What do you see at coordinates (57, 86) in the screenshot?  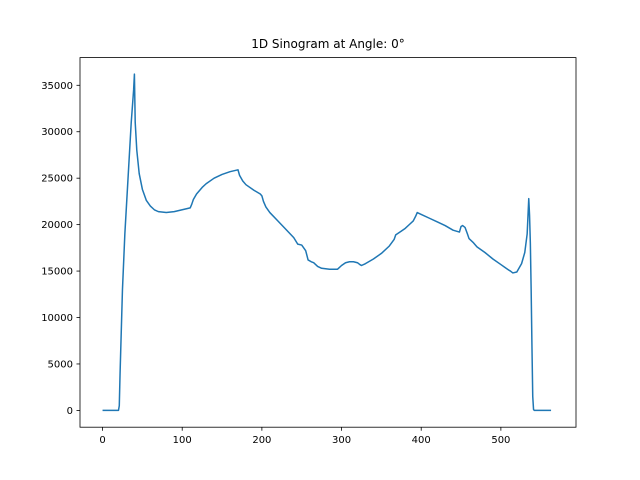 I see `y-tick-label: 35000` at bounding box center [57, 86].